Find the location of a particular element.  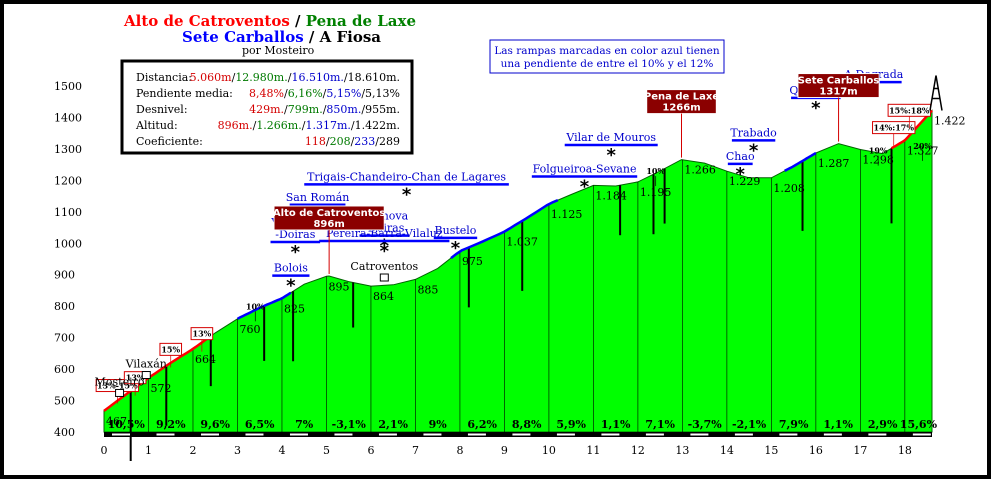

segment-gradient: 10,5% is located at coordinates (127, 424).